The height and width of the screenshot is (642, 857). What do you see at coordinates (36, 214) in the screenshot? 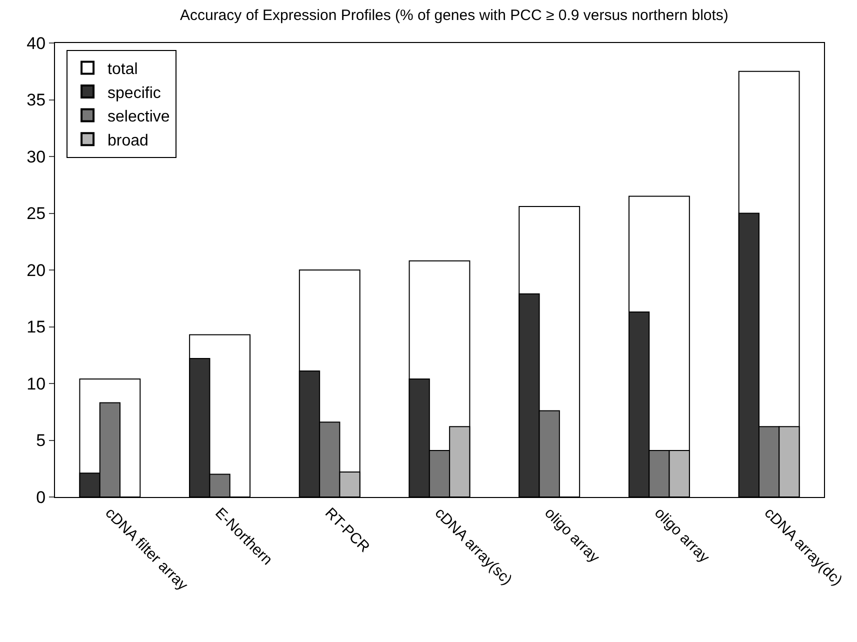
I see `y-tick-label: 25` at bounding box center [36, 214].